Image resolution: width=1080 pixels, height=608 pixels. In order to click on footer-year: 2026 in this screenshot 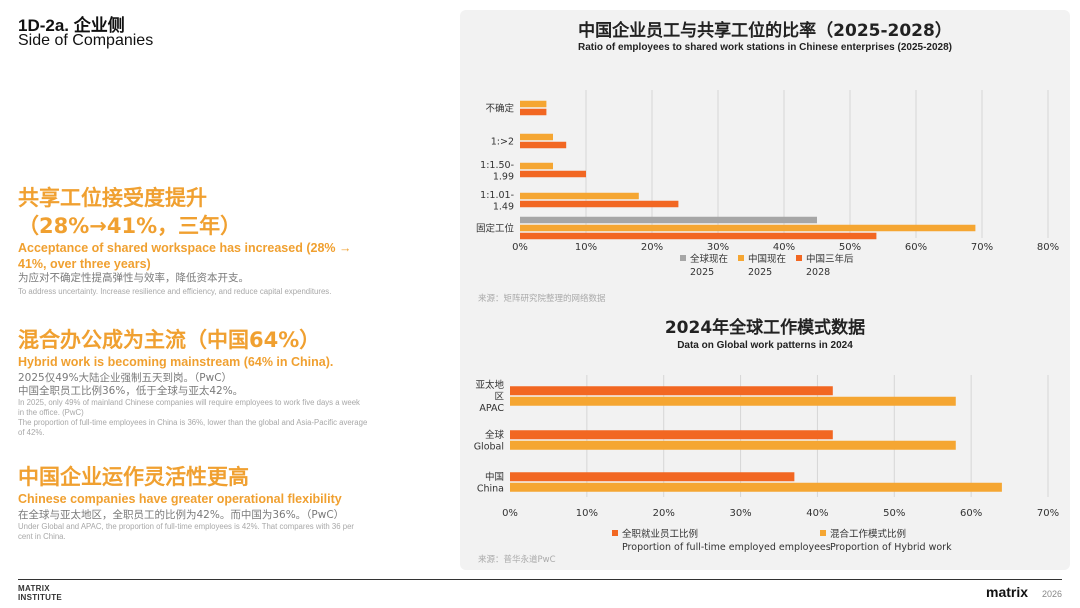, I will do `click(1052, 594)`.